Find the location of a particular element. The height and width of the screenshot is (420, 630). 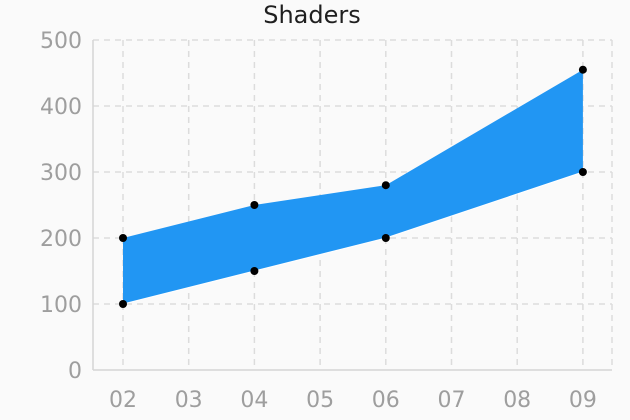

x-tick-label: 03 is located at coordinates (189, 400).